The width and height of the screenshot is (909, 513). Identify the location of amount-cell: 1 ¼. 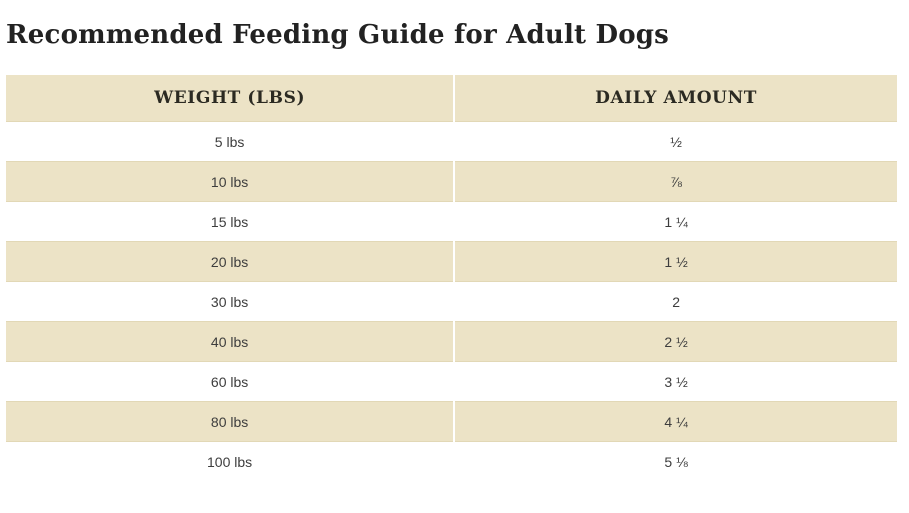
(675, 221).